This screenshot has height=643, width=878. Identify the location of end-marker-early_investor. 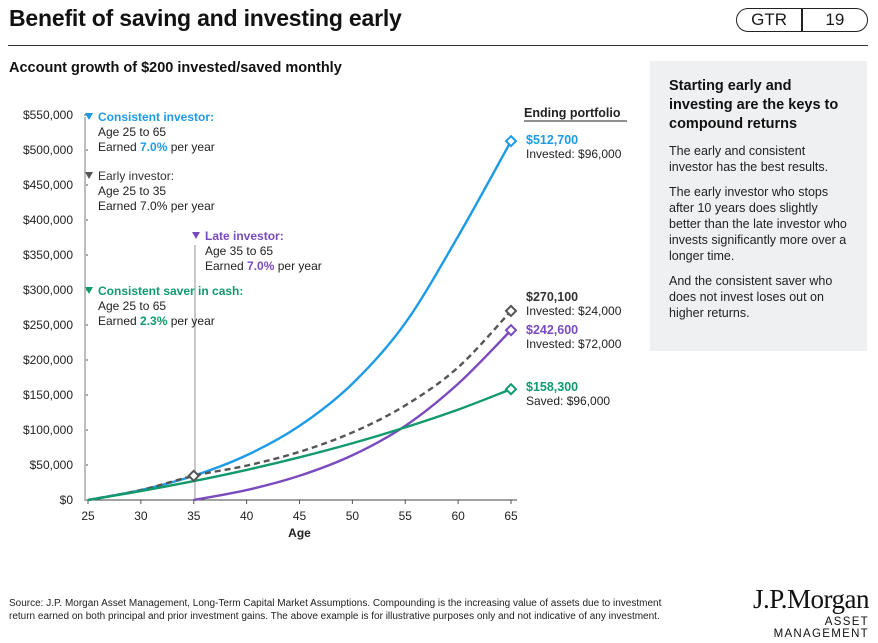
(511, 311).